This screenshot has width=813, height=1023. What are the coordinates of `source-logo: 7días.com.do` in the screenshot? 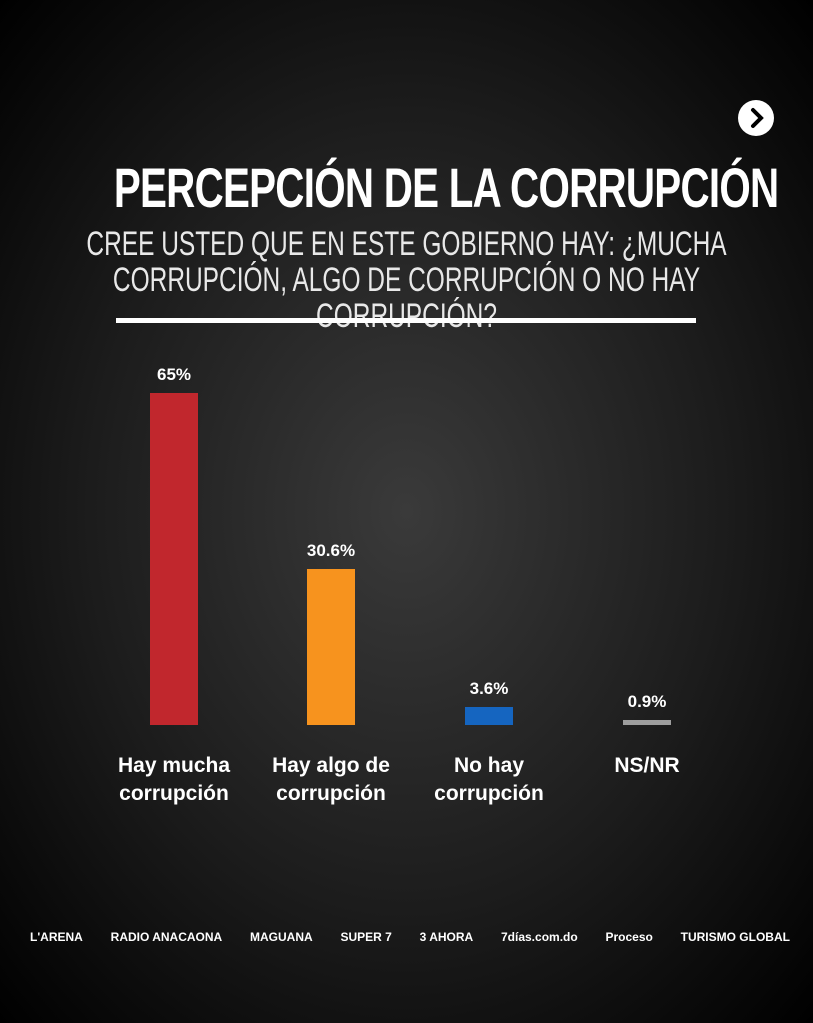 It's located at (539, 937).